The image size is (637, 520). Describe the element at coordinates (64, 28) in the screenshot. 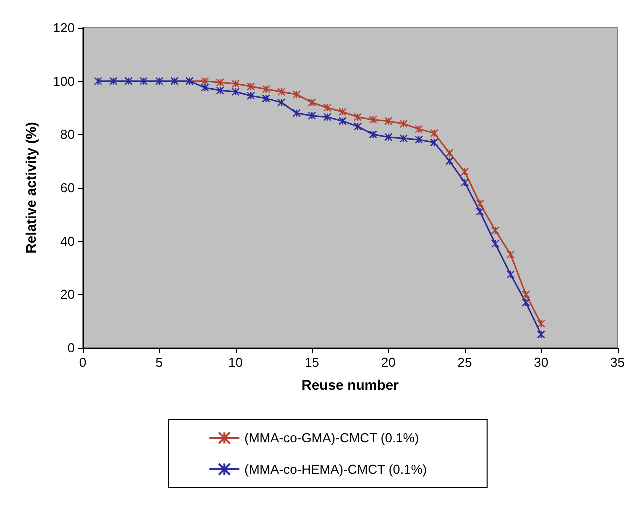

I see `y-tick-label: 120` at that location.